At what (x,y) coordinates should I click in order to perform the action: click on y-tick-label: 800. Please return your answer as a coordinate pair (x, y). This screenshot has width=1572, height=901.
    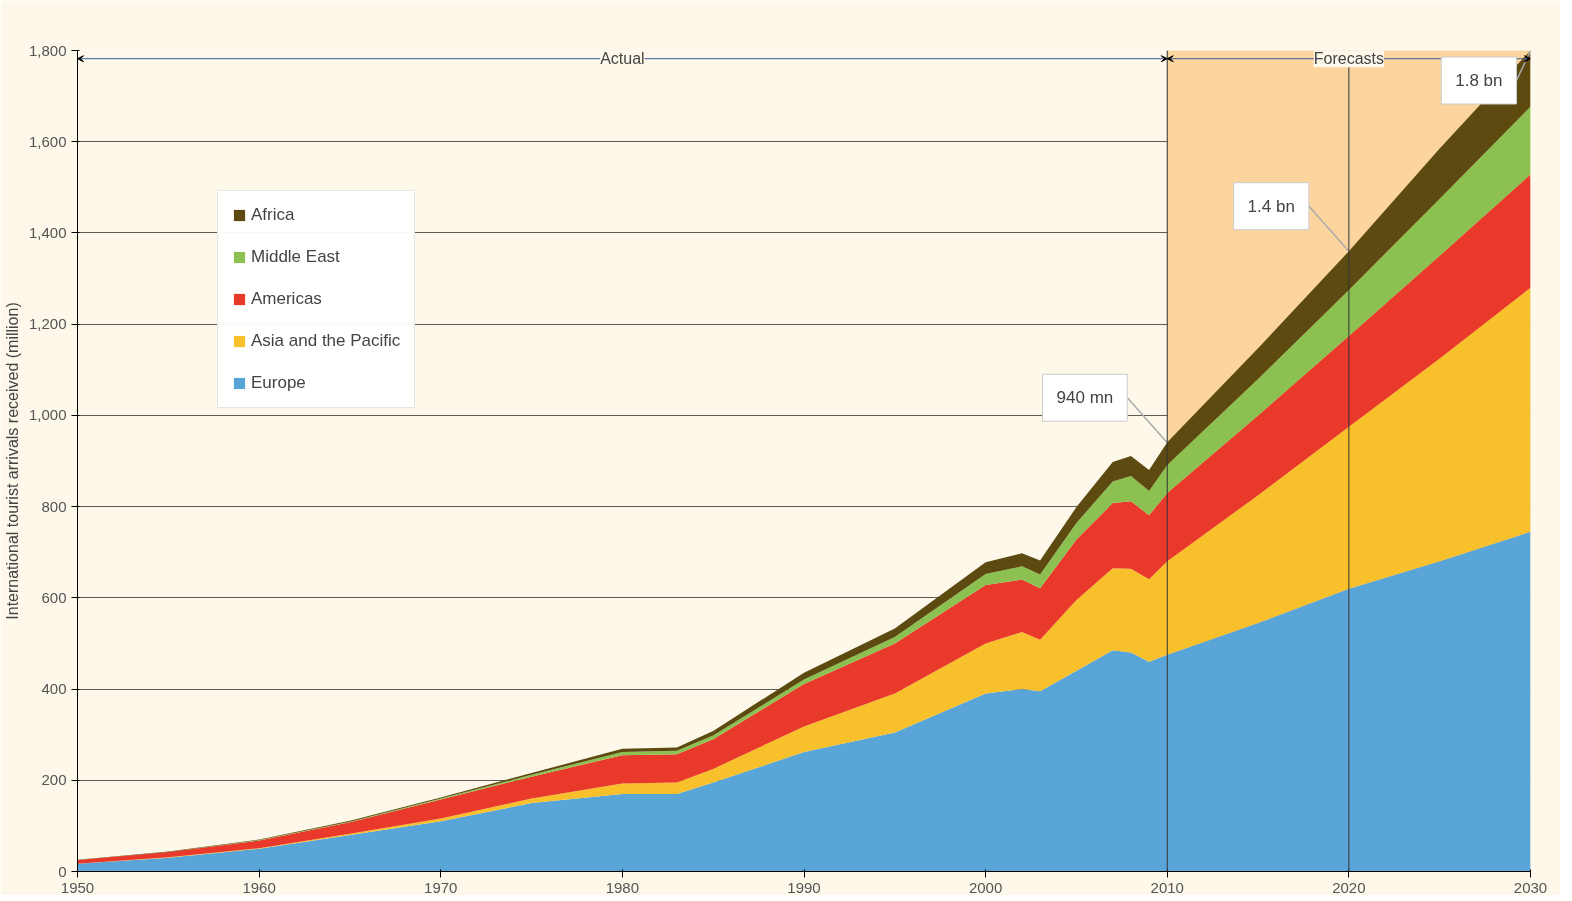
    Looking at the image, I should click on (54, 506).